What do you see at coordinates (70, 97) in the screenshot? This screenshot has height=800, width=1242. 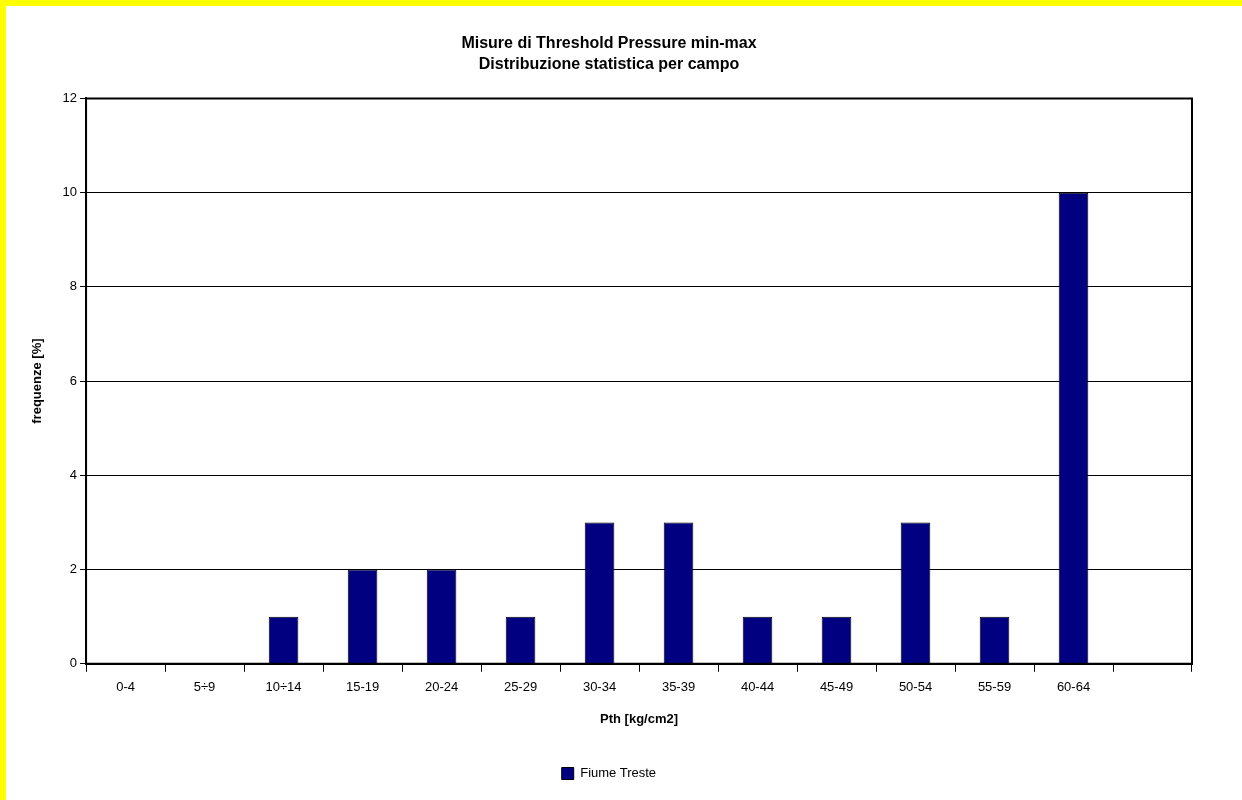 I see `y-tick-label: 12` at bounding box center [70, 97].